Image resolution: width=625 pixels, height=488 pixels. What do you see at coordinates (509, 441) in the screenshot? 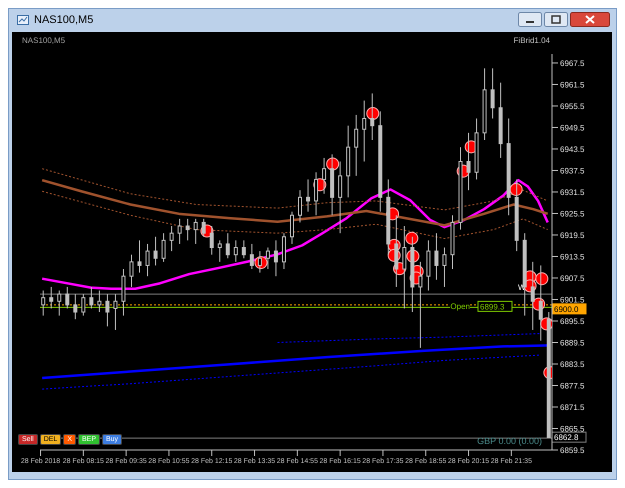
I see `annotation: GBP 0.00 (0.00)` at bounding box center [509, 441].